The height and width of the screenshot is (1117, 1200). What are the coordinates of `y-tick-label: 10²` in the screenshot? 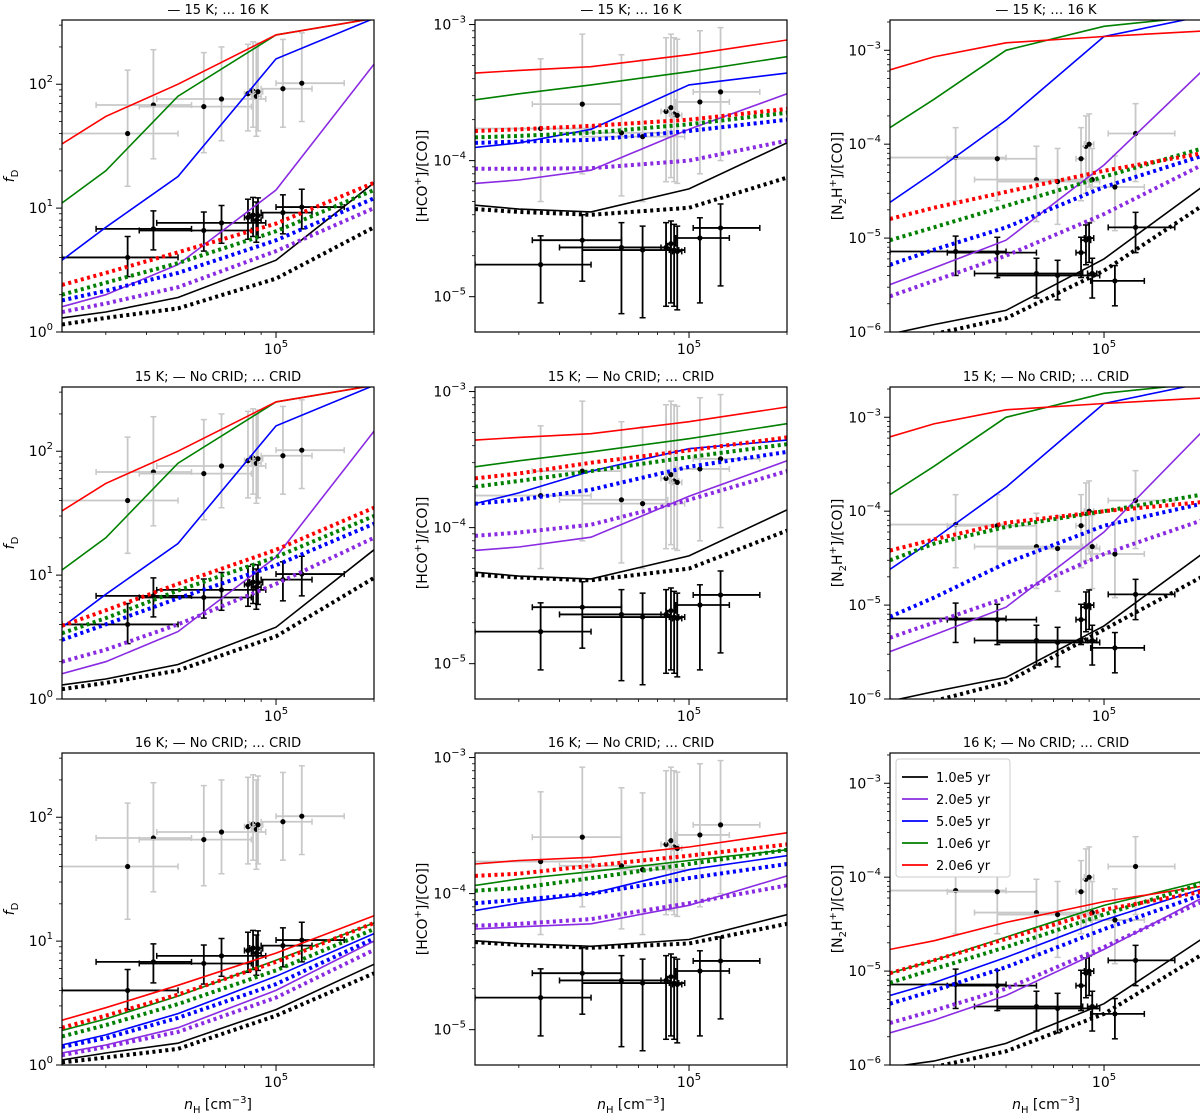 It's located at (41, 816).